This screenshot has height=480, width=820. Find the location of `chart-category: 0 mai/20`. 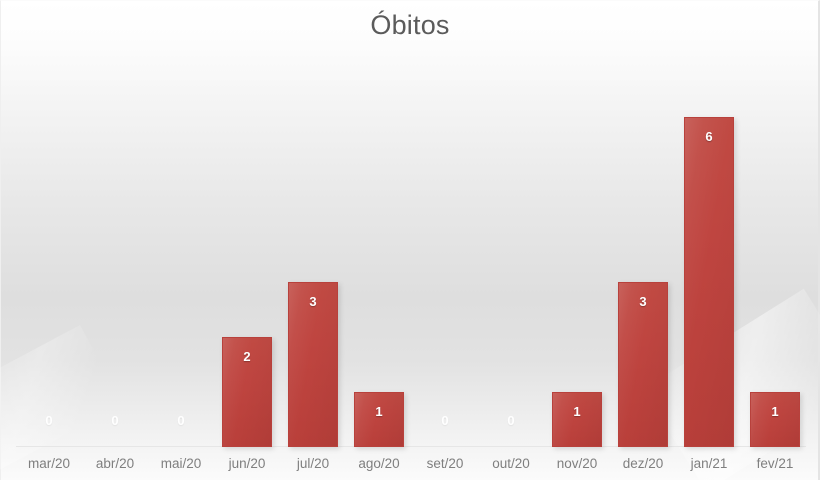

chart-category: 0 mai/20 is located at coordinates (181, 265).